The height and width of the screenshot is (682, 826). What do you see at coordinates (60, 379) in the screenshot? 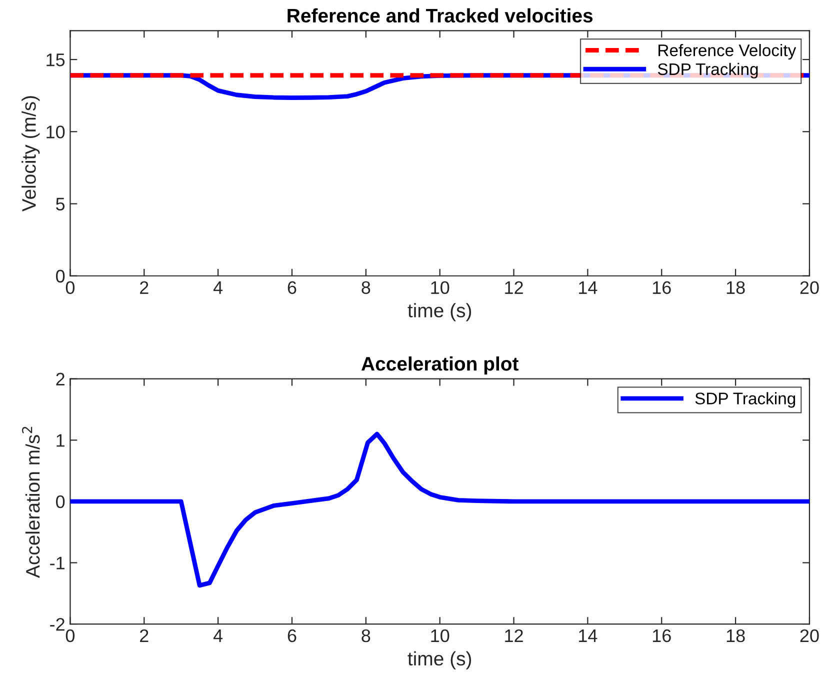
I see `y-tick-label: 2` at bounding box center [60, 379].